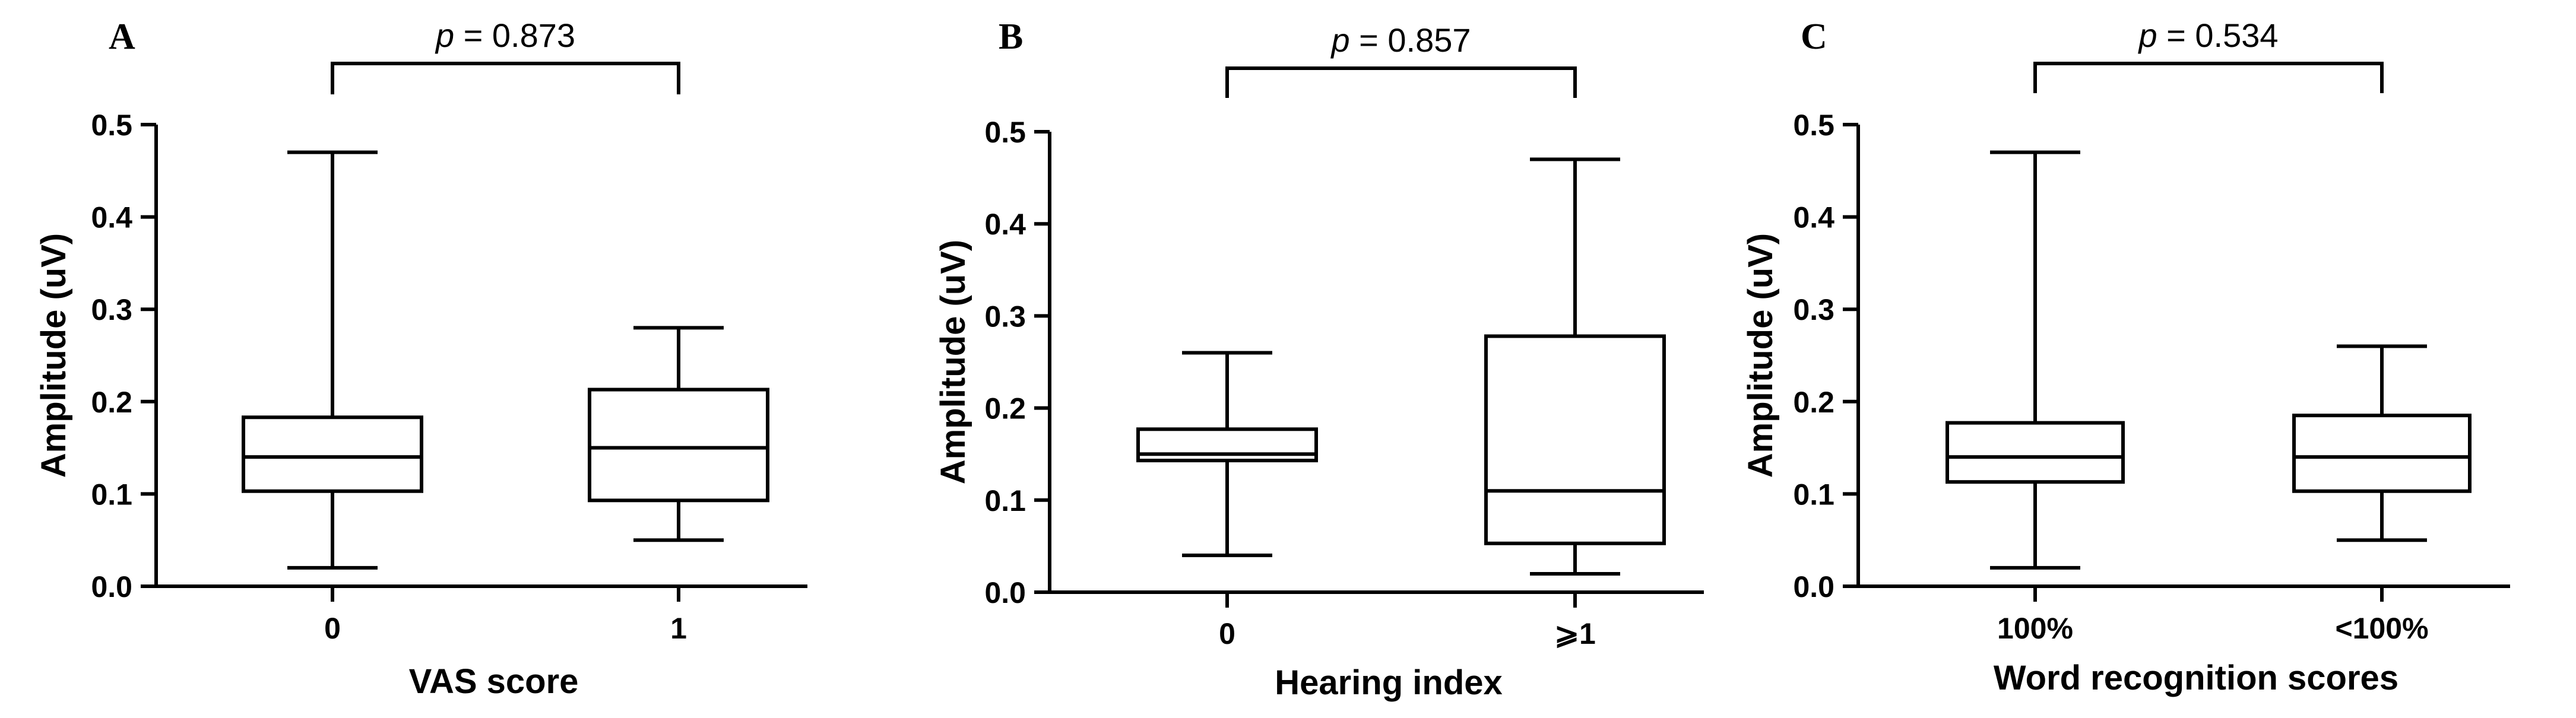 This screenshot has height=718, width=2576. I want to click on p-value-text: = 0.857, so click(1411, 40).